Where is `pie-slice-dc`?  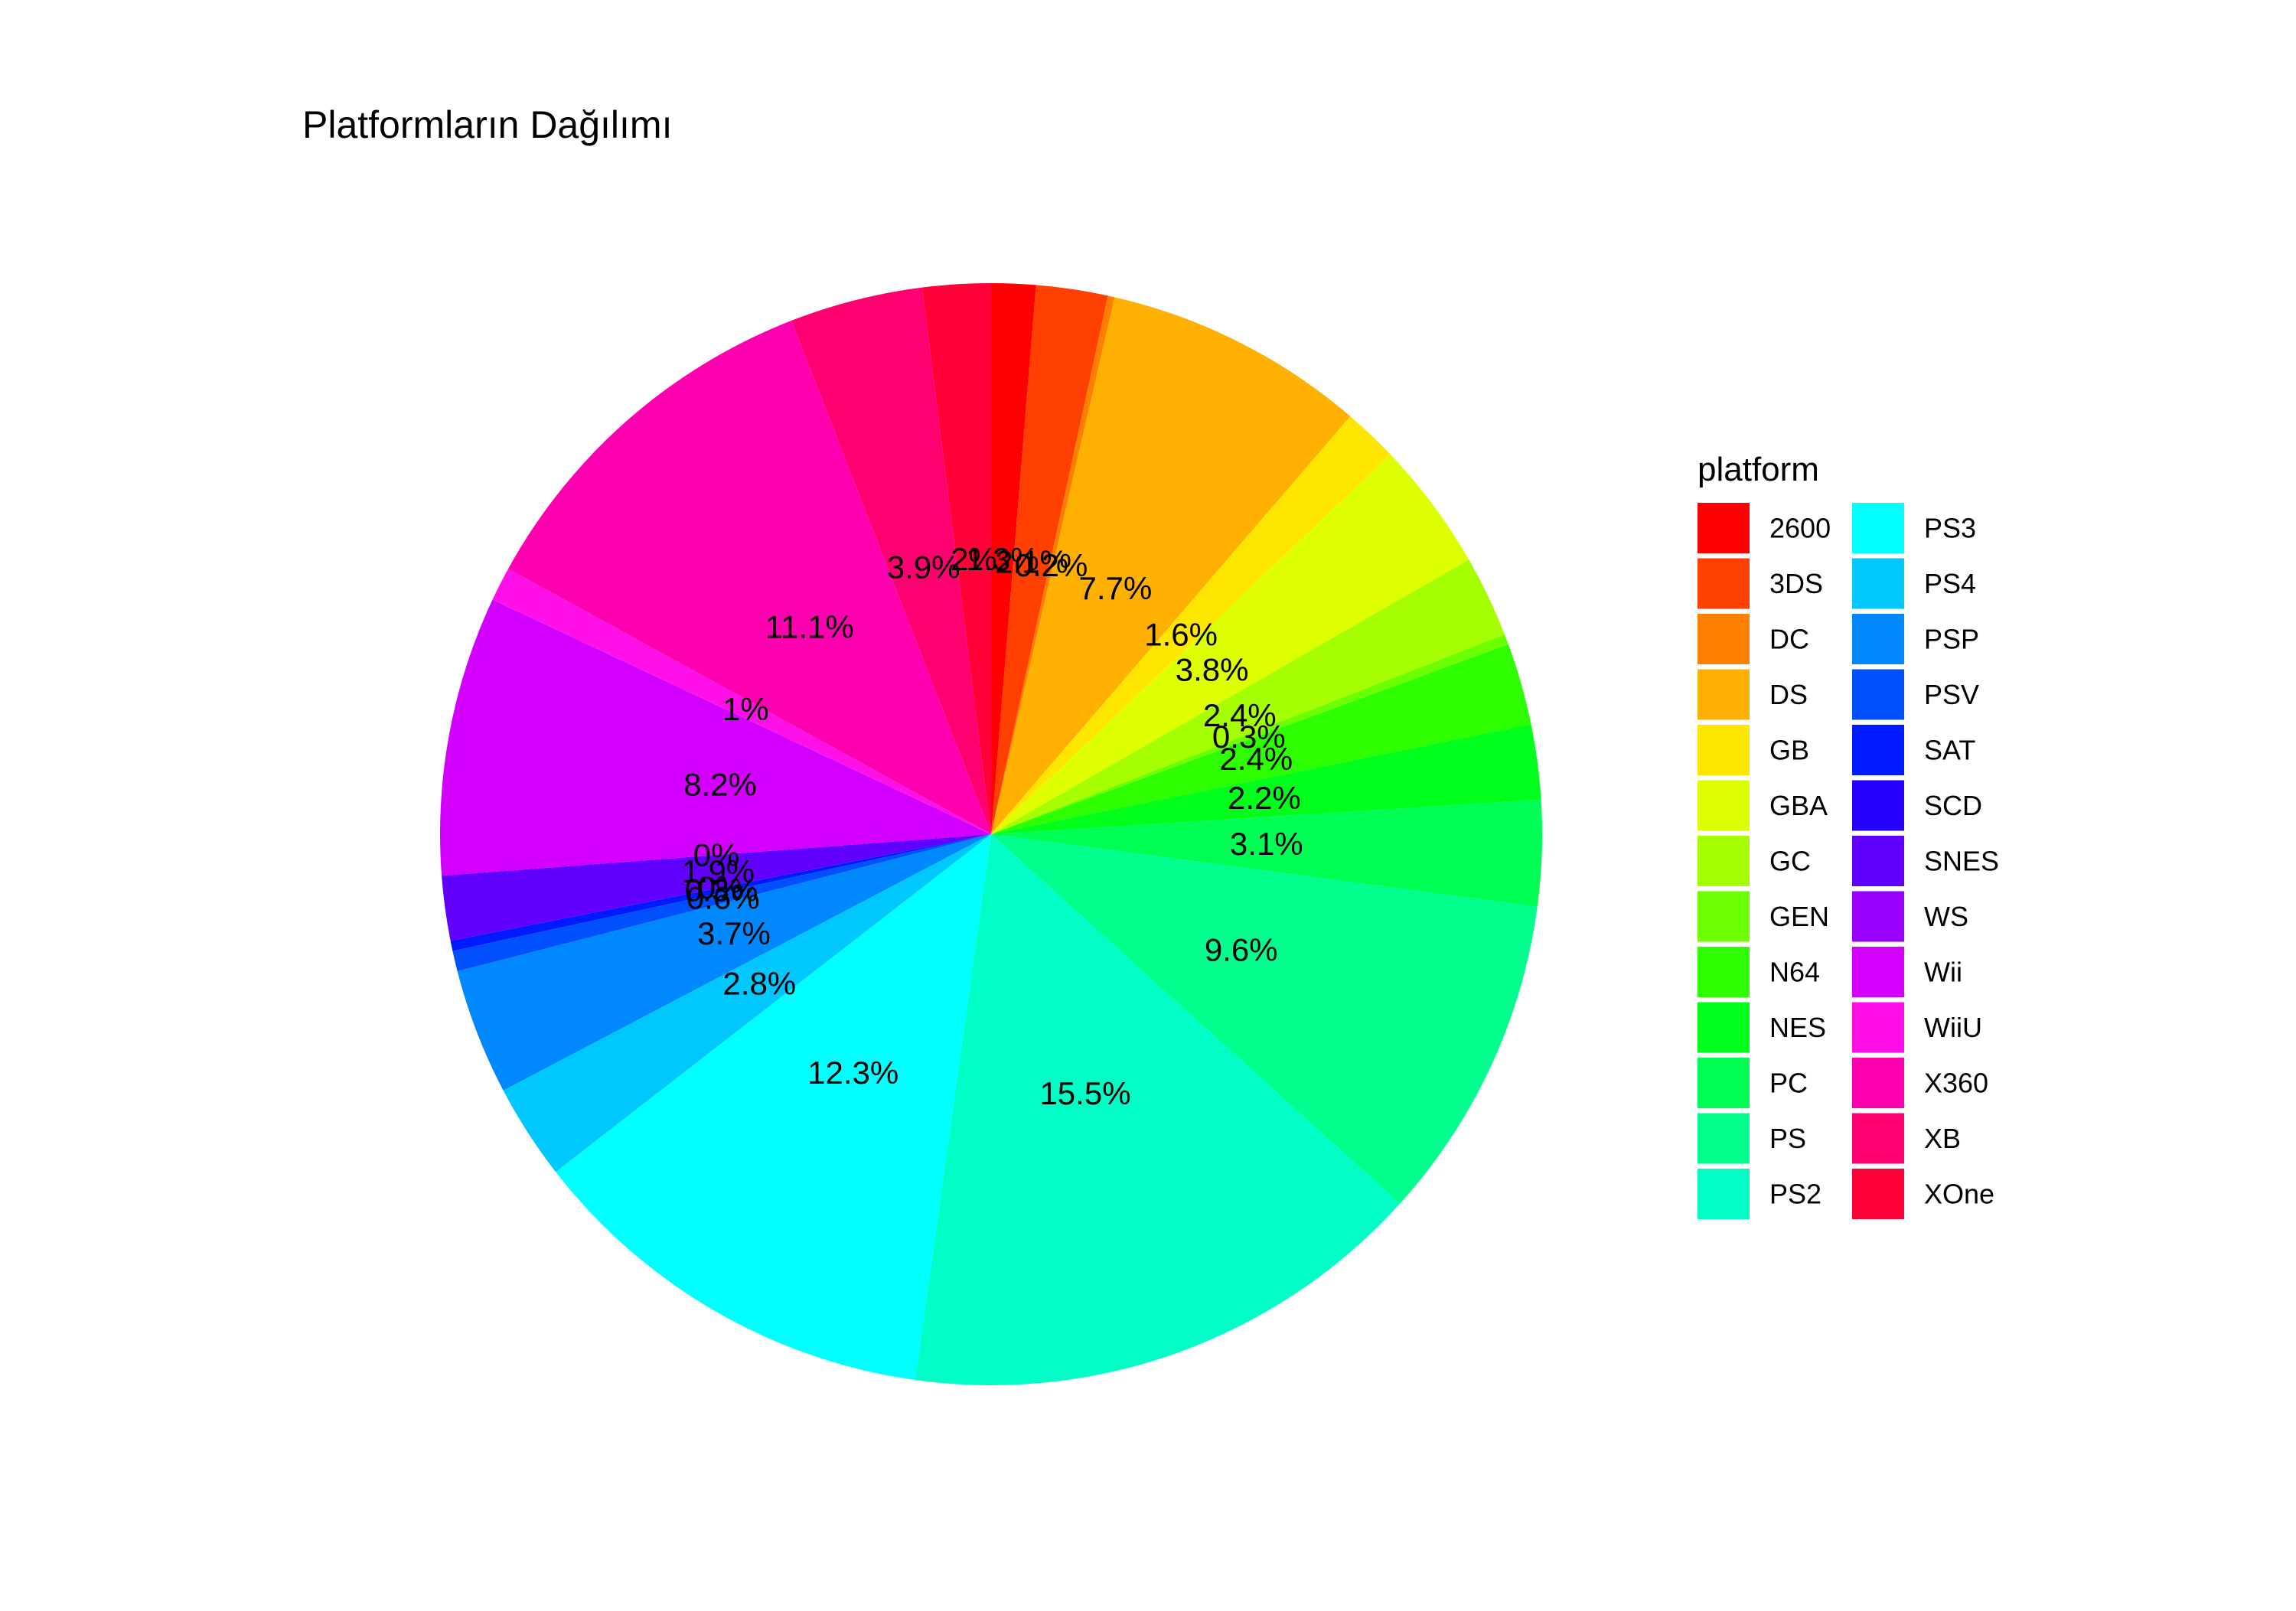
pie-slice-dc is located at coordinates (1053, 564).